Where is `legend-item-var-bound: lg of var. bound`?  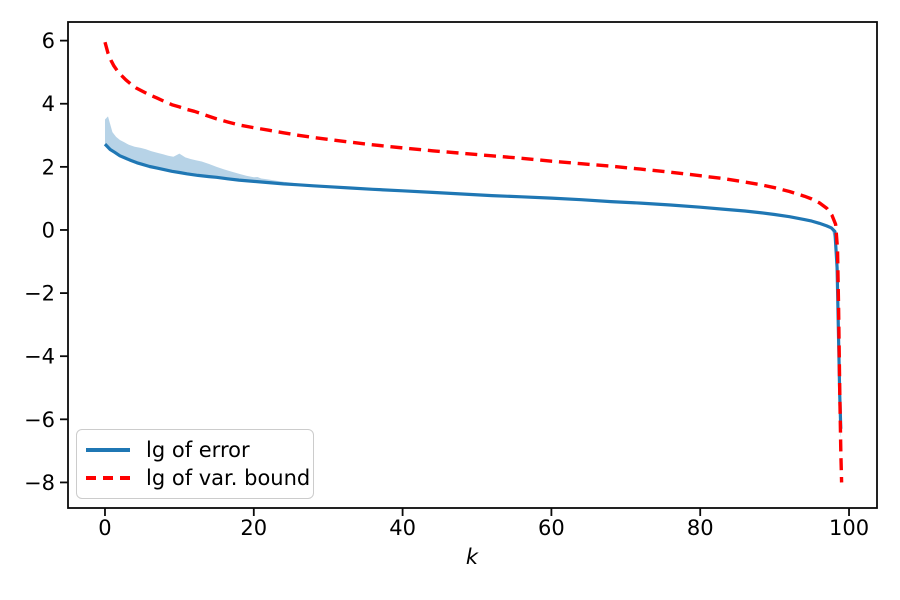 legend-item-var-bound: lg of var. bound is located at coordinates (198, 478).